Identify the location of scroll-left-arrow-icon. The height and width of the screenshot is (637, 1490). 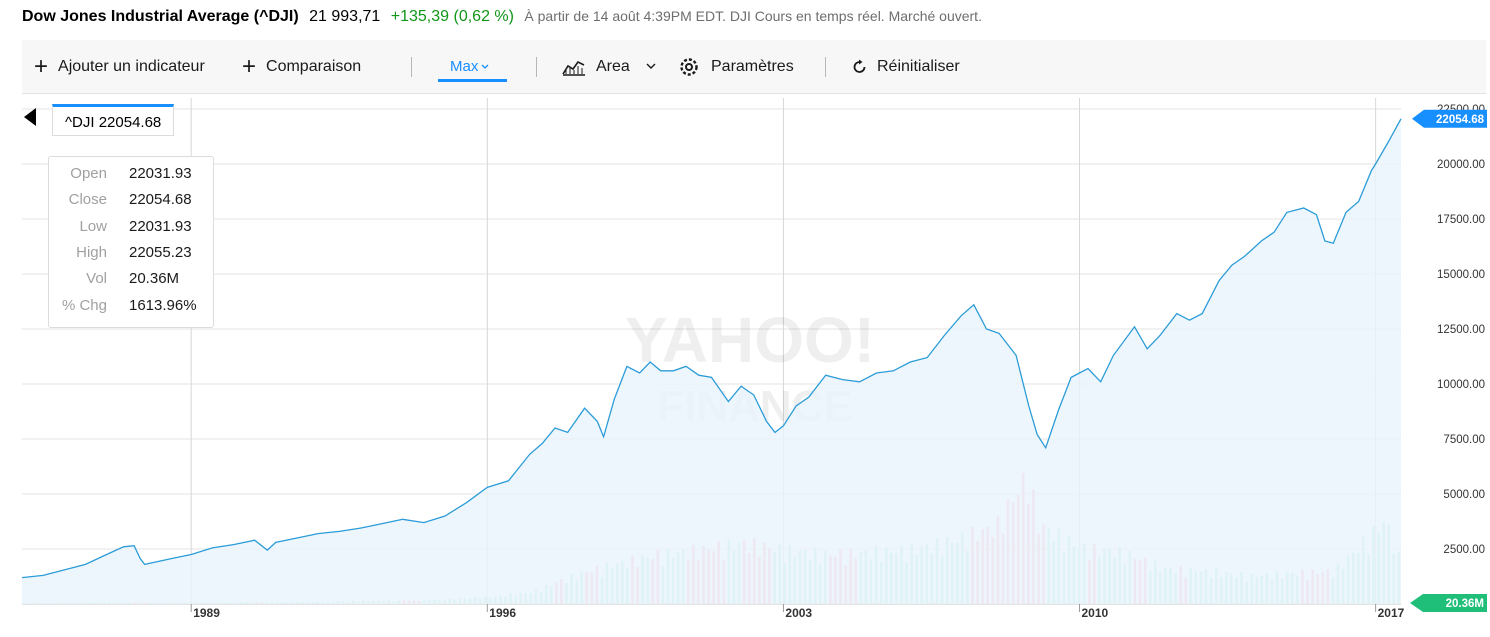
(30, 117).